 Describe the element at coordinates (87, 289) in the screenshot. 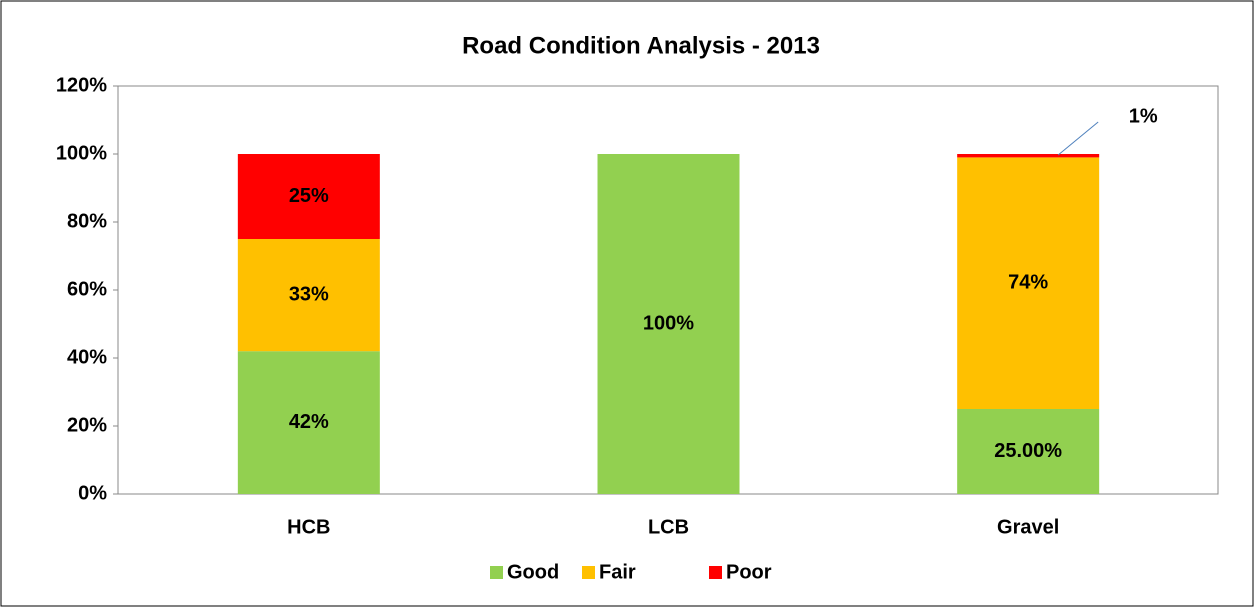

I see `y-tick-label: 60%` at that location.